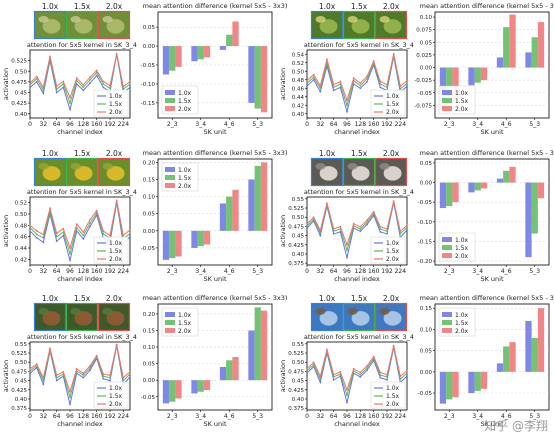 This screenshot has width=554, height=438. I want to click on y-tick-label: 0.20, so click(149, 315).